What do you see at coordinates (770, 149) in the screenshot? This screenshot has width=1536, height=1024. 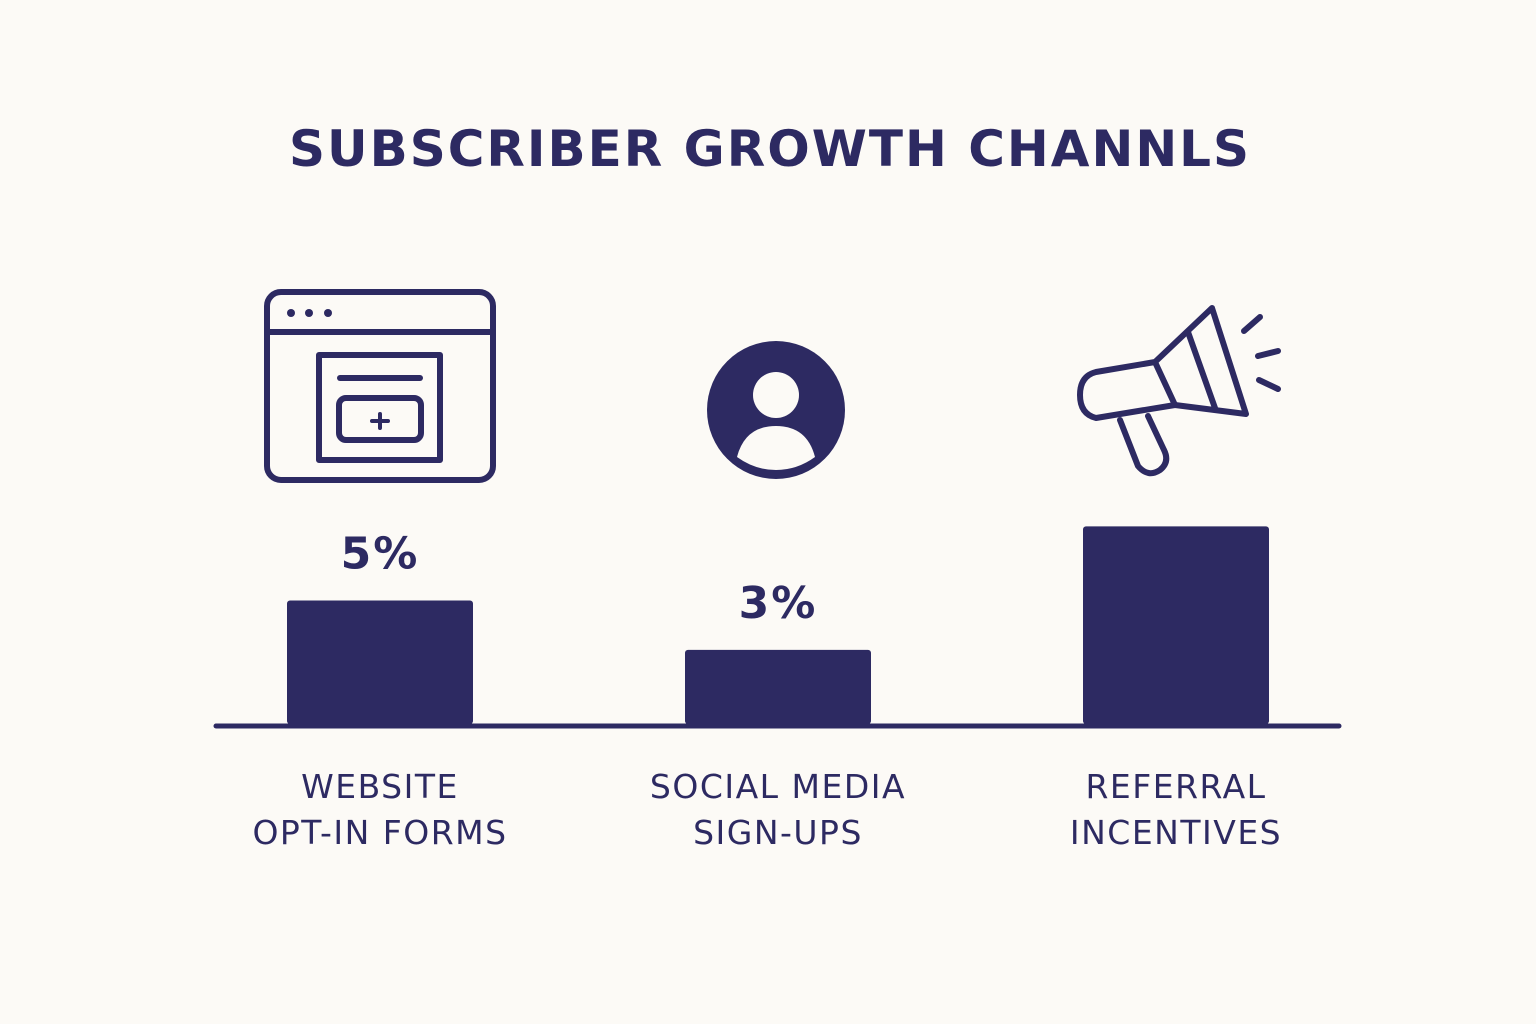 I see `chart-title: SUBSCRIBER GROWTH CHANNLS` at bounding box center [770, 149].